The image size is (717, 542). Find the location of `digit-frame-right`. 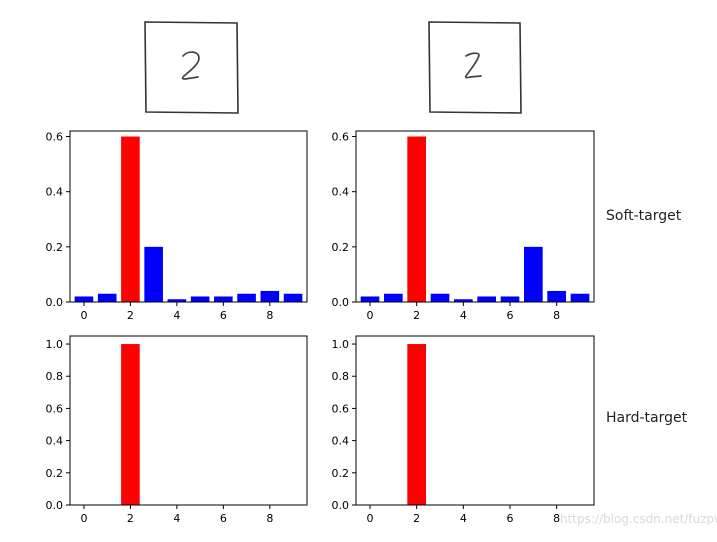

digit-frame-right is located at coordinates (475, 67).